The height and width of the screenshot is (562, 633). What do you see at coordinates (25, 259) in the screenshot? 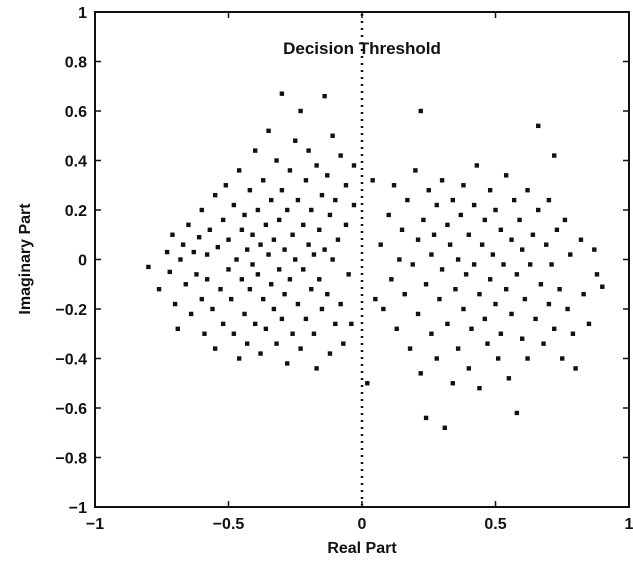
I see `y-axis-label: Imaginary Part` at bounding box center [25, 259].